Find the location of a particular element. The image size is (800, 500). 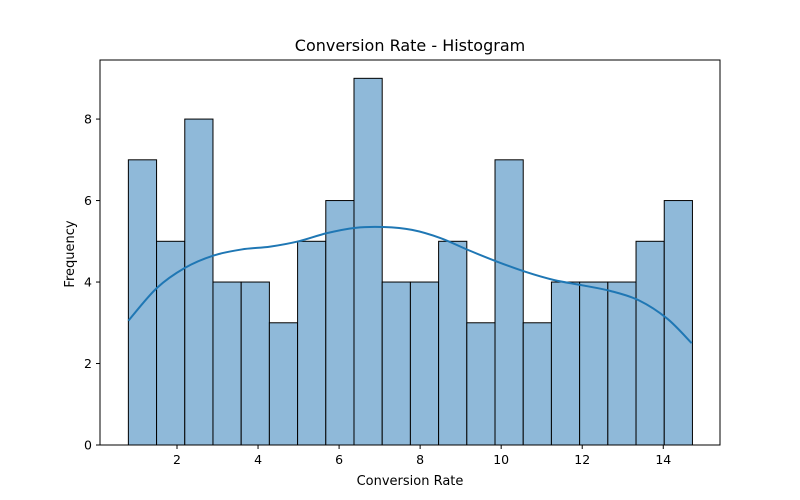

x-tick-label: 4 is located at coordinates (258, 459).